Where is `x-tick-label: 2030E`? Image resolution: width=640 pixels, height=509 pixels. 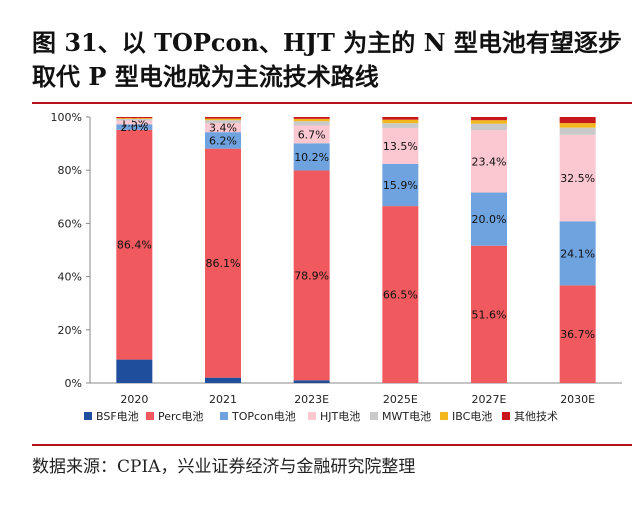
x-tick-label: 2030E is located at coordinates (577, 399).